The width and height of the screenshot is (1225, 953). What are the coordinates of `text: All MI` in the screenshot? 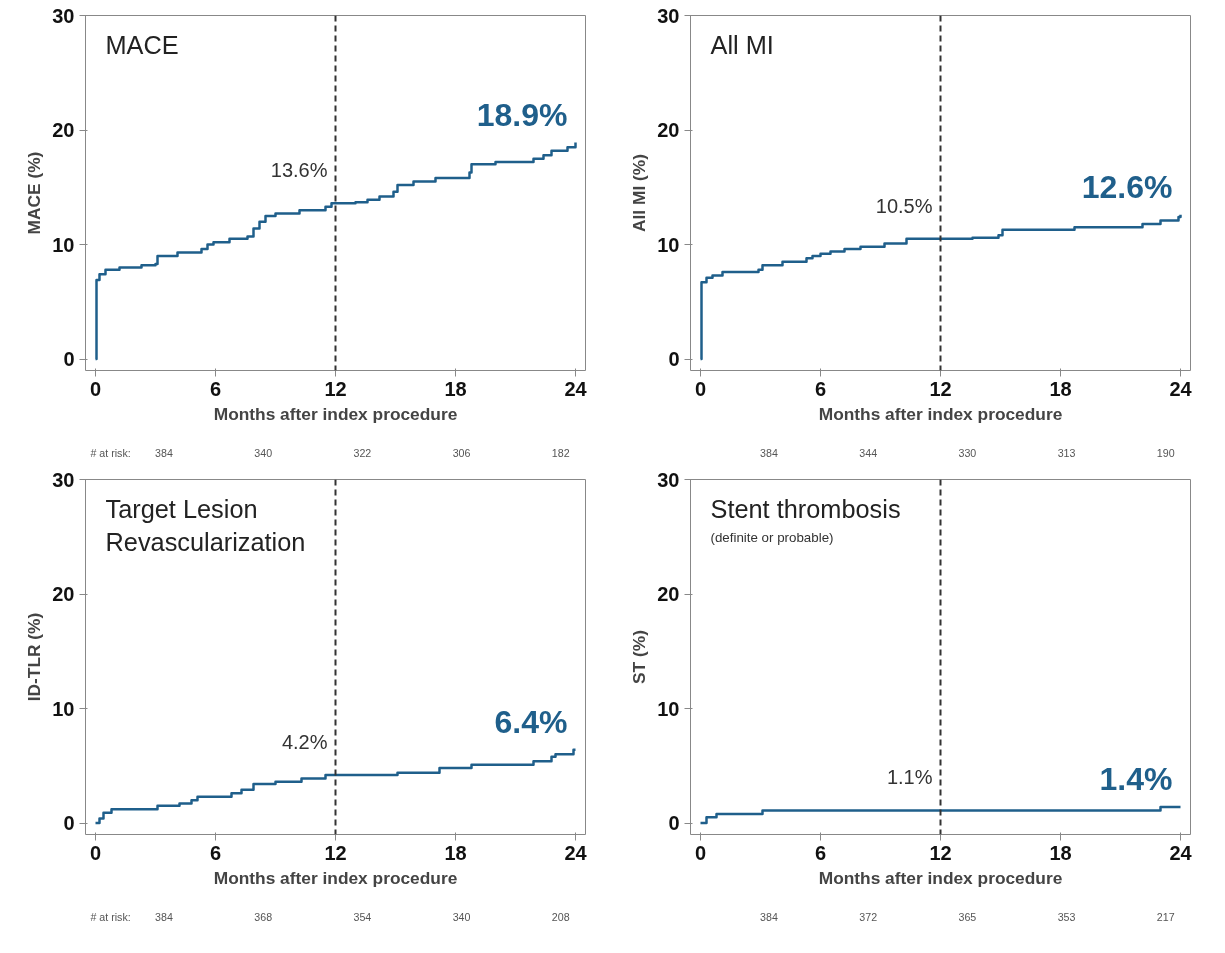 It's located at (742, 44).